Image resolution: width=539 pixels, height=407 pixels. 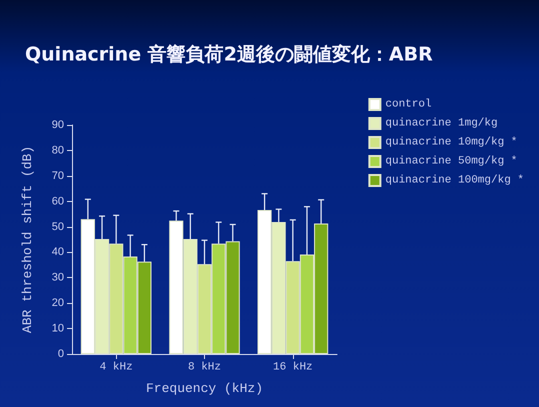 What do you see at coordinates (454, 180) in the screenshot?
I see `legend-label: quinacrine 100mg/kg *` at bounding box center [454, 180].